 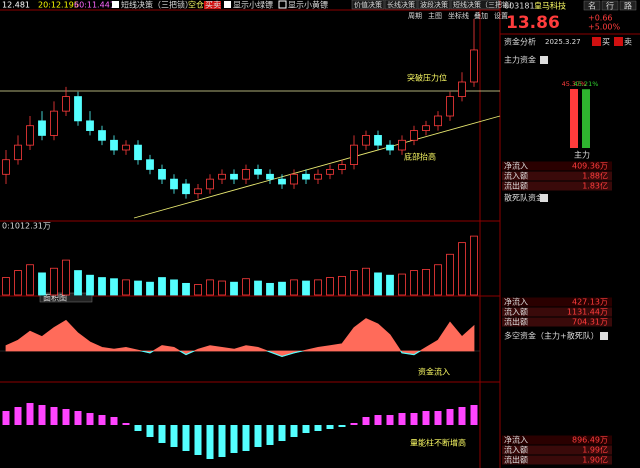 I want to click on panel-button-label: 行, so click(x=610, y=6).